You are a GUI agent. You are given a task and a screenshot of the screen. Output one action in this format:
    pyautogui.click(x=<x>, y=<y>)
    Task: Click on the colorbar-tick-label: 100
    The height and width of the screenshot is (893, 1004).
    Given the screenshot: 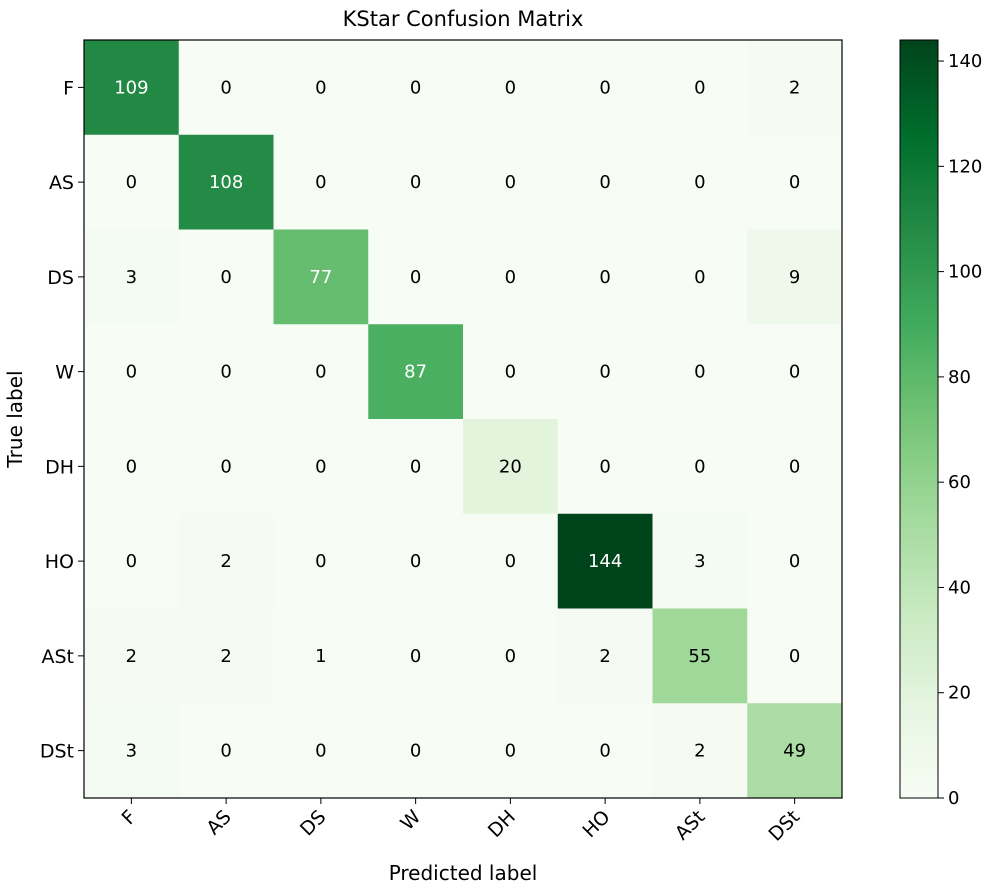 What is the action you would take?
    pyautogui.click(x=965, y=272)
    